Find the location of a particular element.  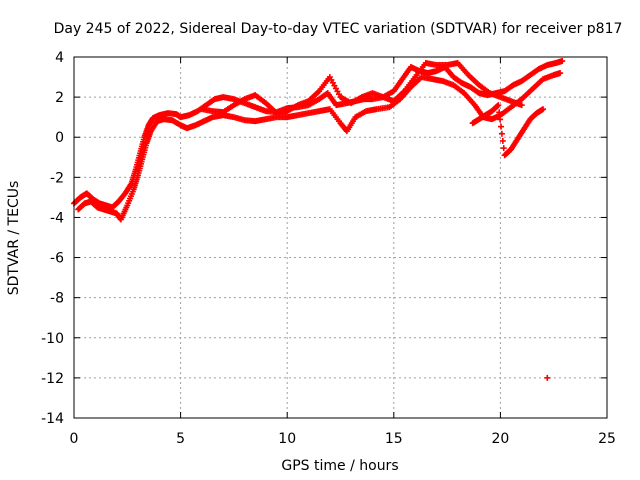

x-tick-label: 10 is located at coordinates (287, 439).